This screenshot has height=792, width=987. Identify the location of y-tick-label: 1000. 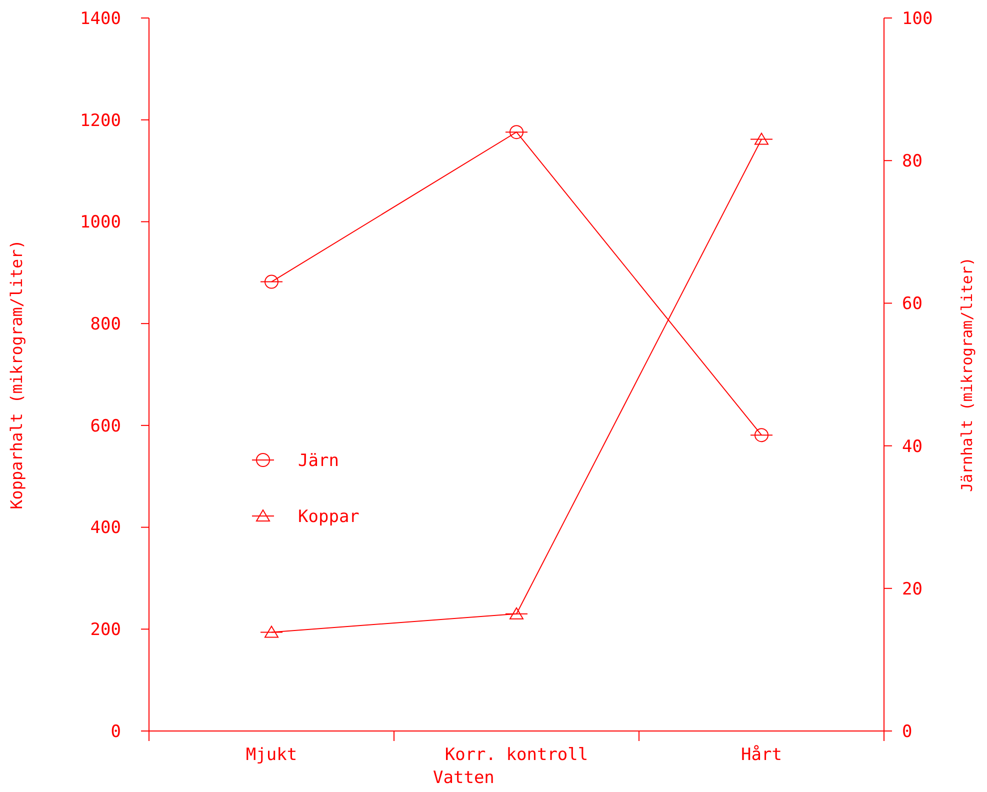
(100, 222).